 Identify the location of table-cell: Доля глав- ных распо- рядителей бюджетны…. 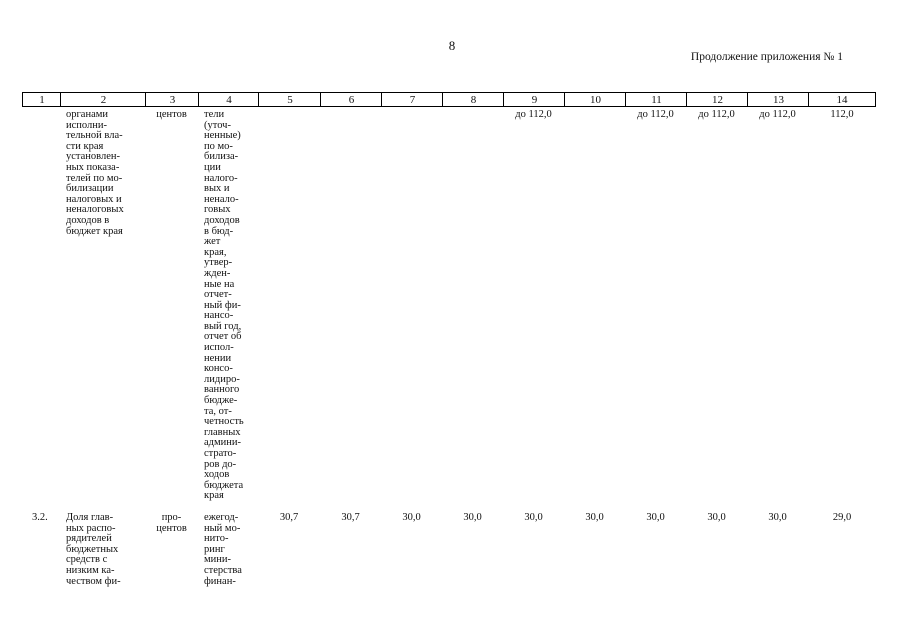
(93, 549).